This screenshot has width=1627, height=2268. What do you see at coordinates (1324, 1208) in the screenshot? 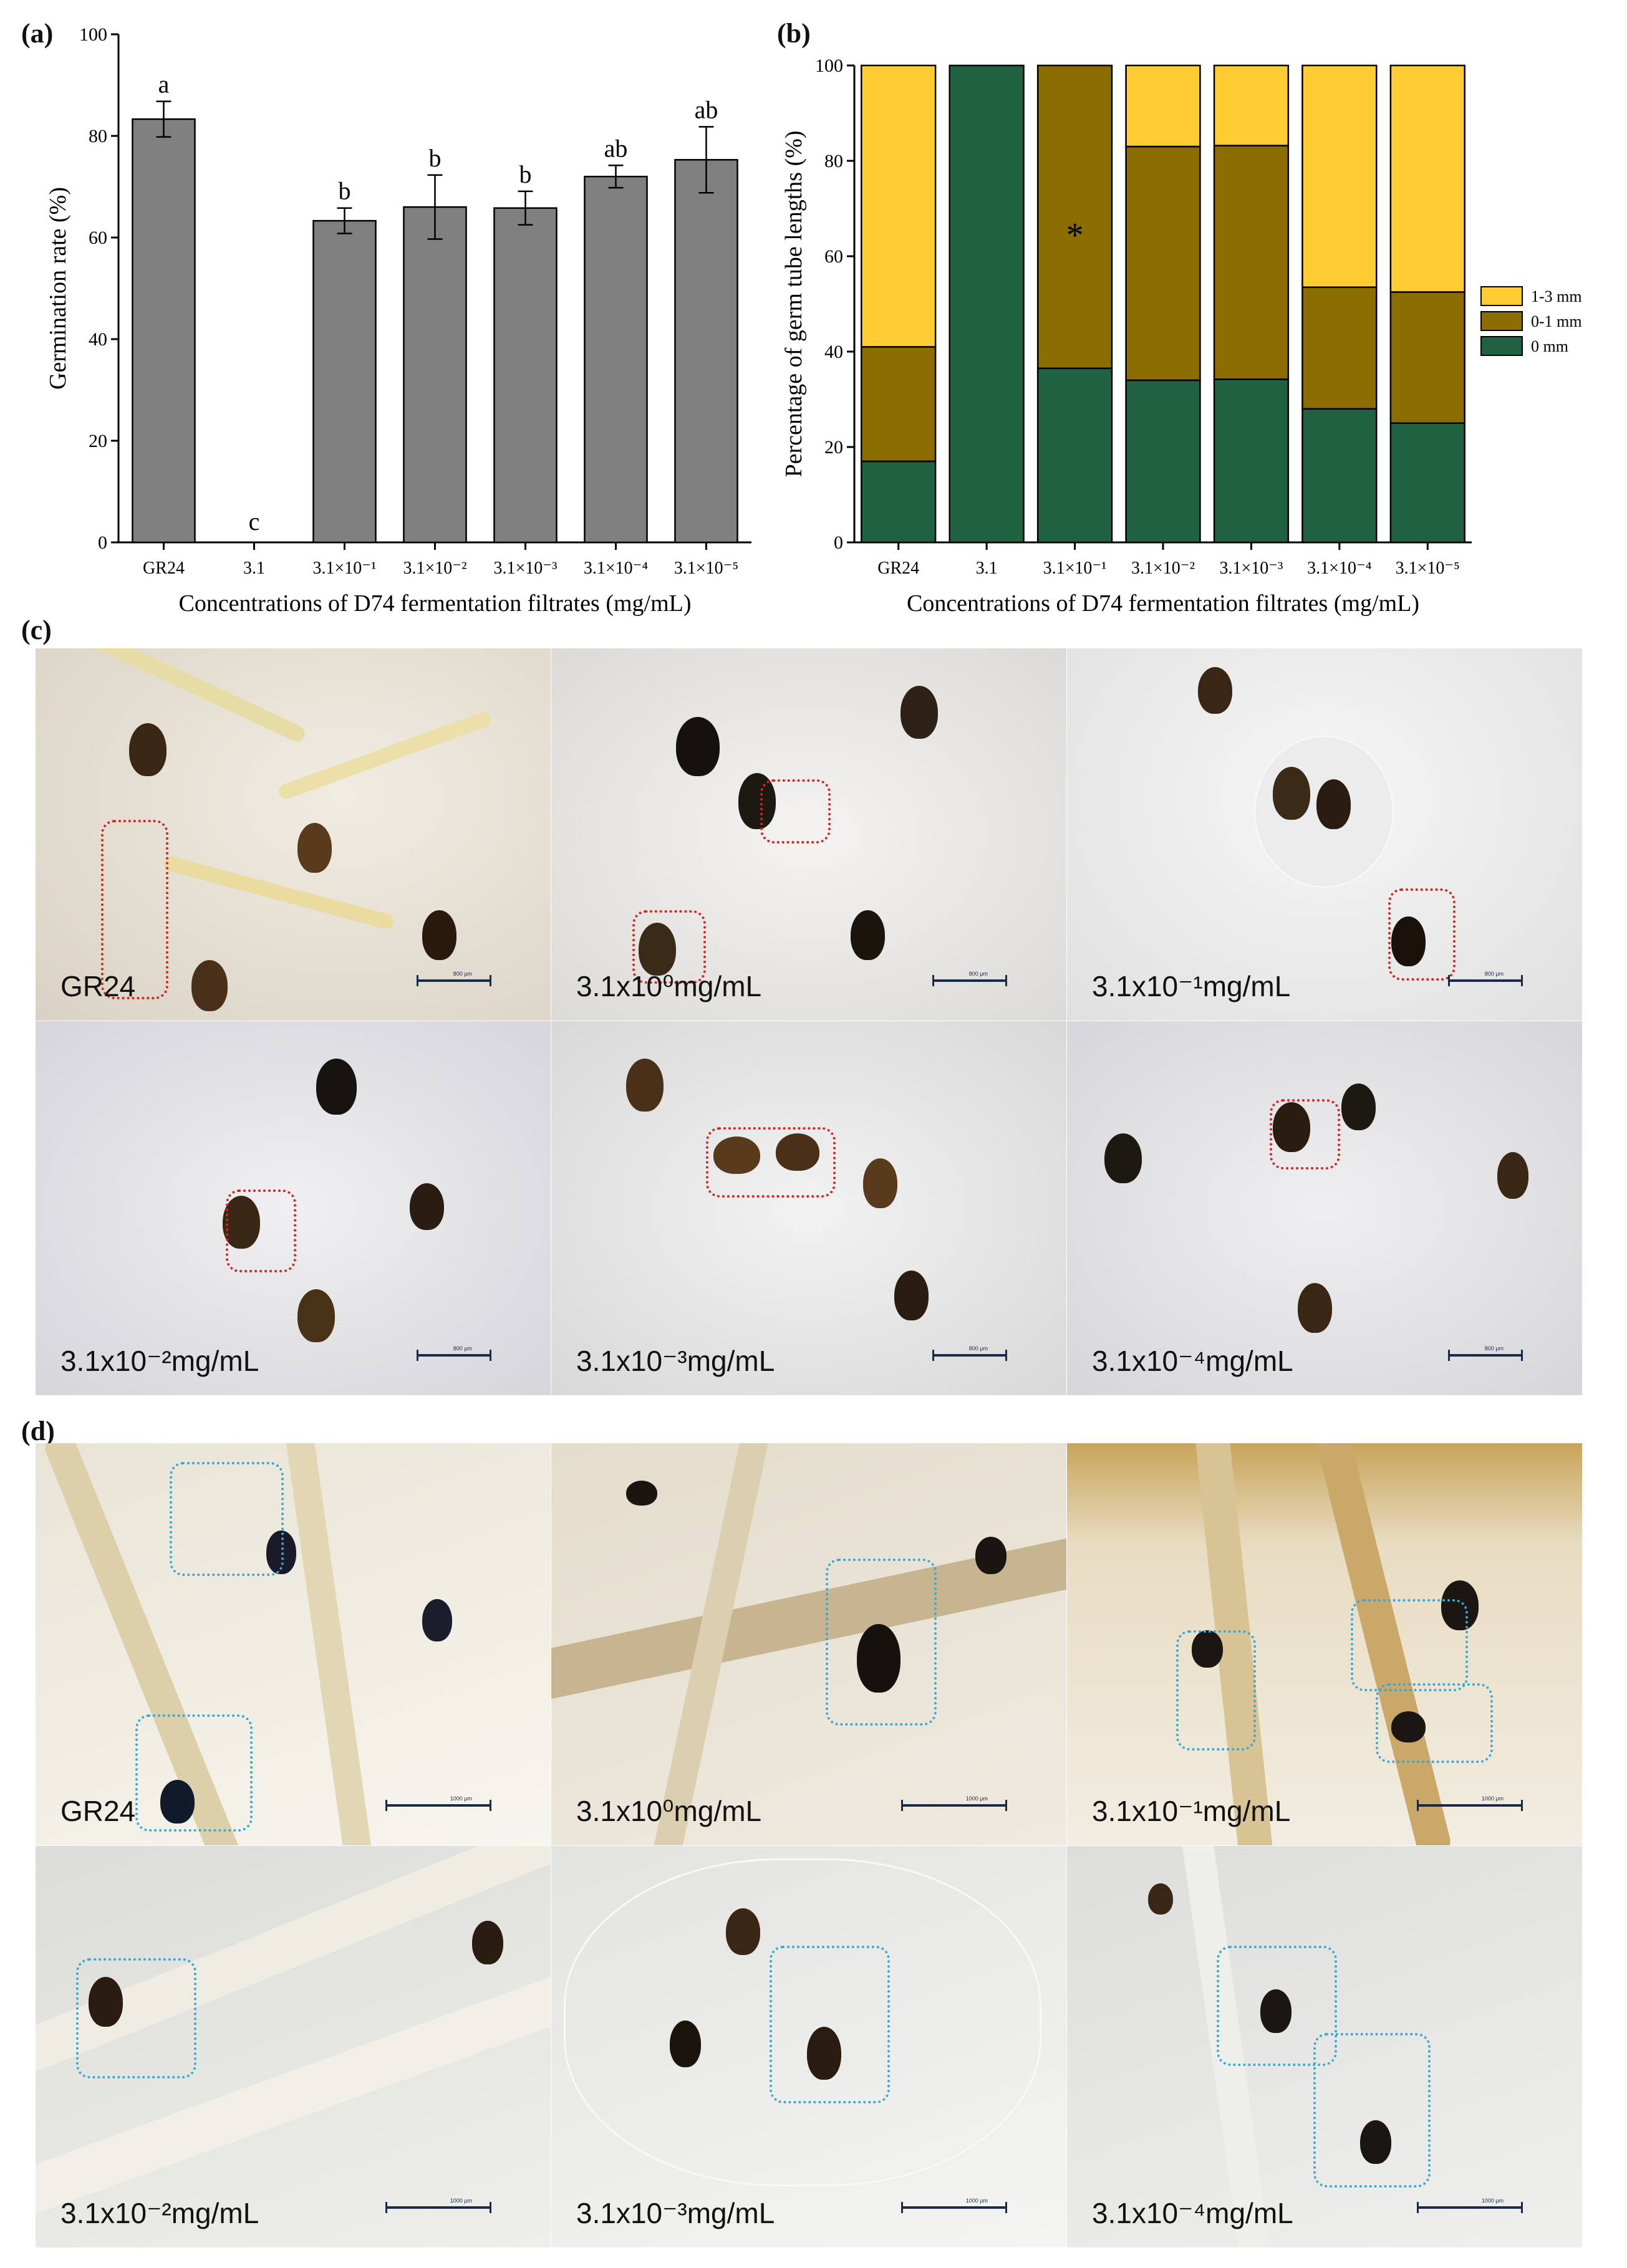
I see `photo-c-3.1e-4: 3.1x10⁻⁴mg/mL 800 μm` at bounding box center [1324, 1208].